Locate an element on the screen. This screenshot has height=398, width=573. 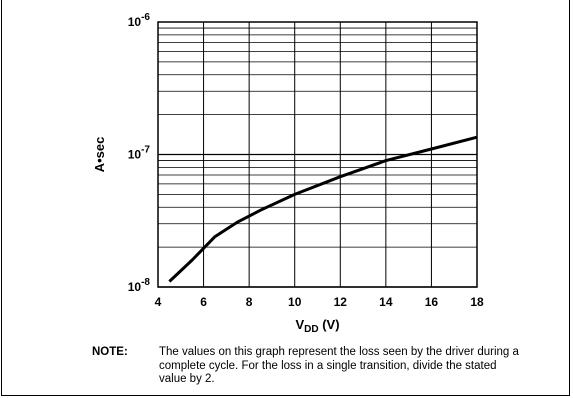
y-tick-labels: 10-810-710-6 is located at coordinates (139, 153).